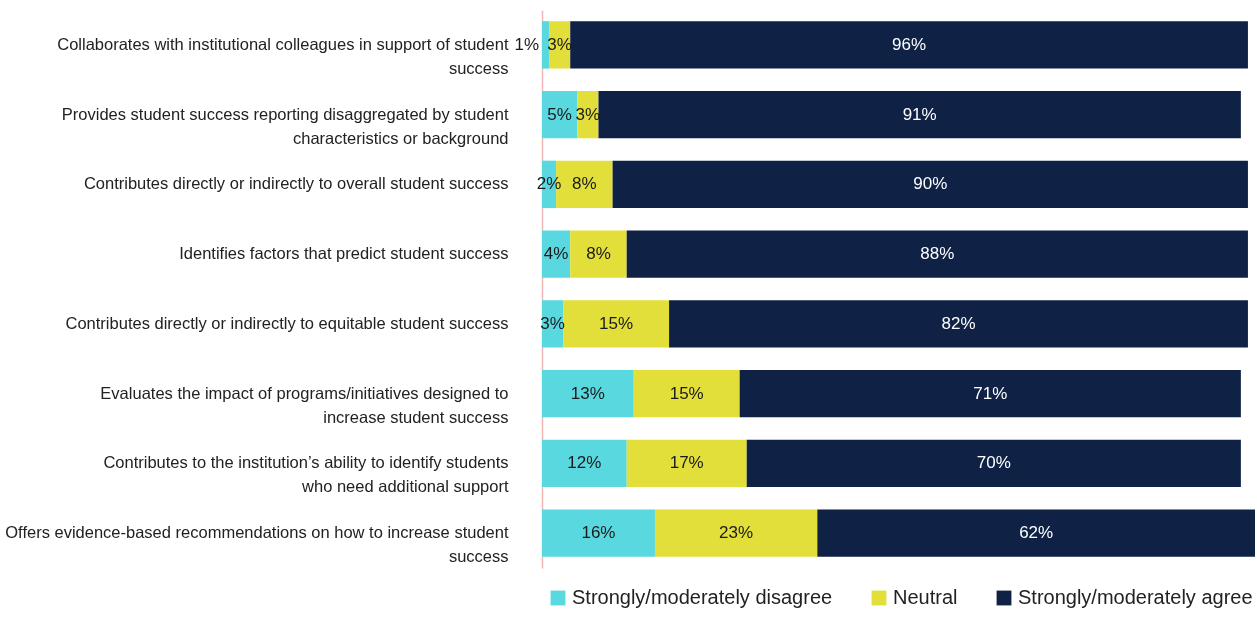  Describe the element at coordinates (306, 474) in the screenshot. I see `y-tick-label: Contributes to the institution’s ability to identify students who need additional support` at that location.